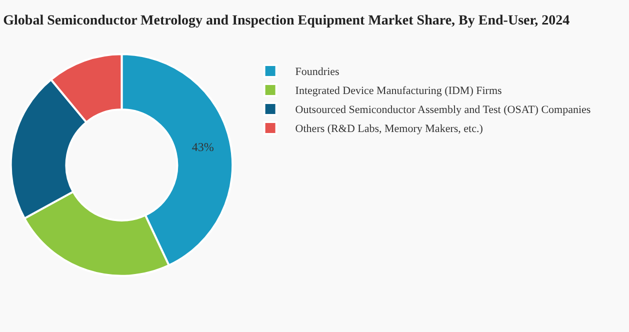 Image resolution: width=629 pixels, height=332 pixels. What do you see at coordinates (286, 21) in the screenshot?
I see `chart-title: Global Semiconductor Metrology and Inspection Equipment Market Share, By End-User, 2024` at bounding box center [286, 21].